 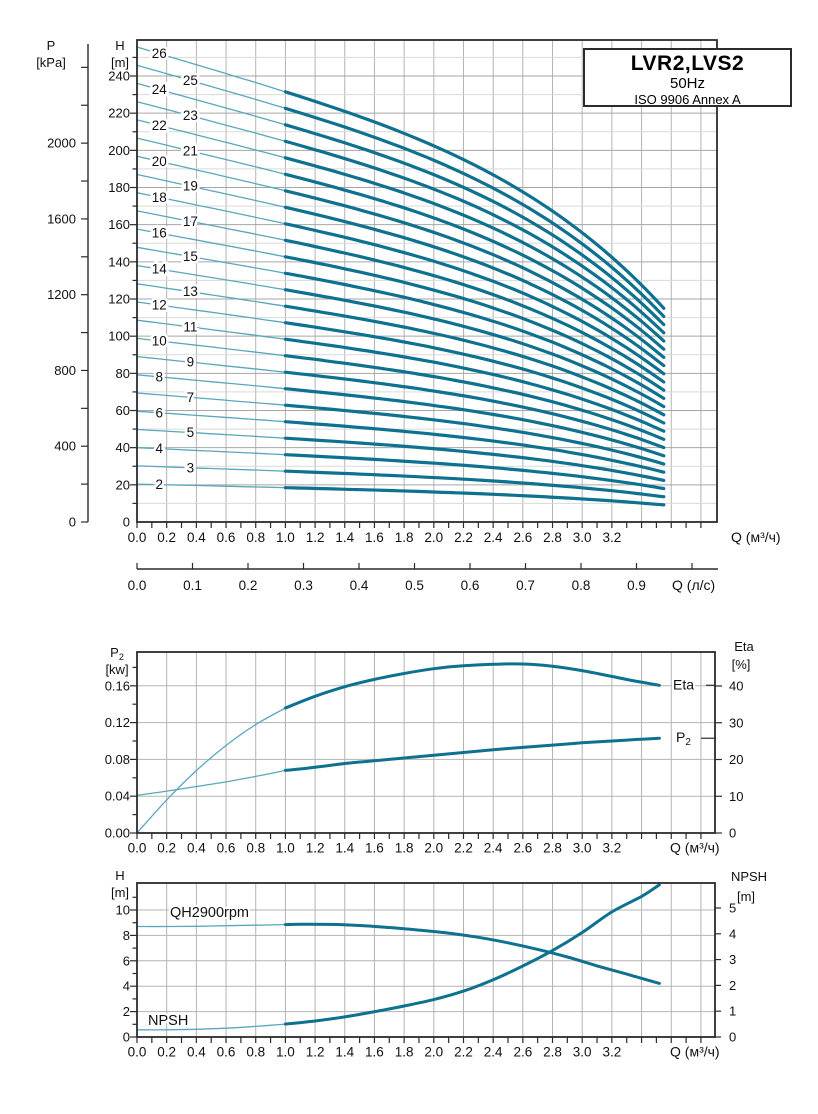 What do you see at coordinates (119, 187) in the screenshot?
I see `h-tick-label: 180` at bounding box center [119, 187].